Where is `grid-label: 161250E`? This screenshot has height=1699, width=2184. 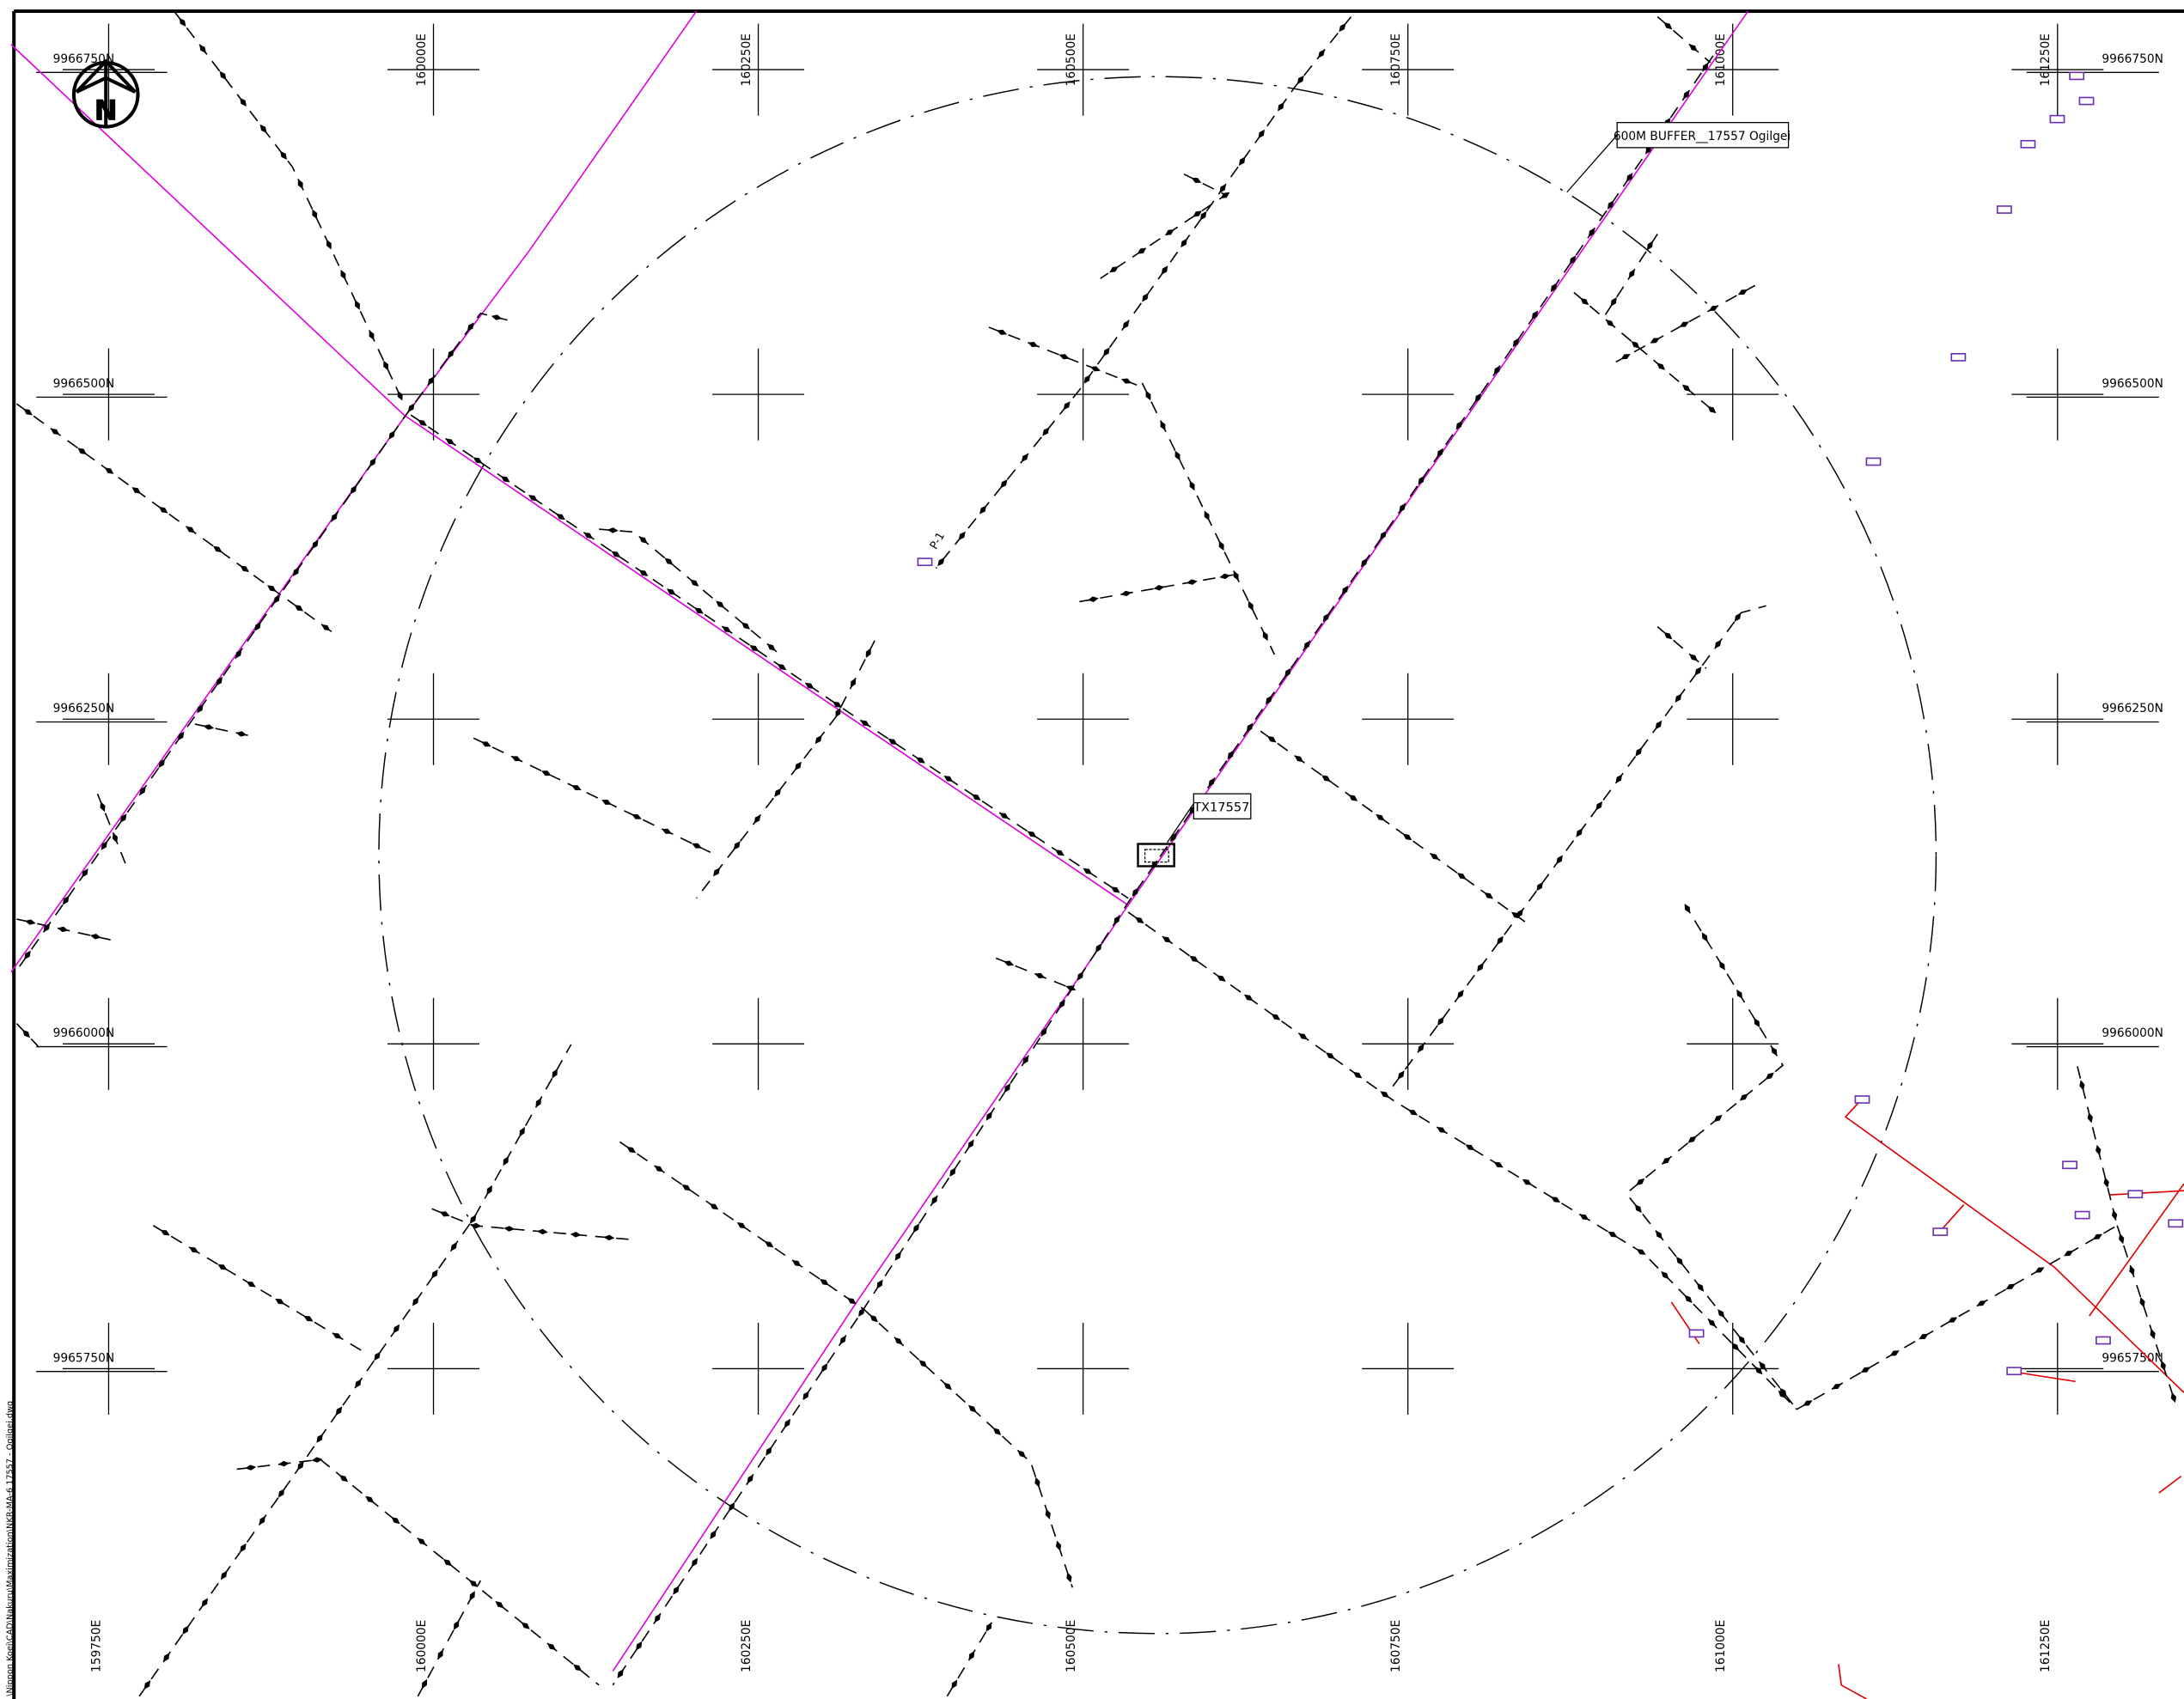 grid-label: 161250E is located at coordinates (2046, 1646).